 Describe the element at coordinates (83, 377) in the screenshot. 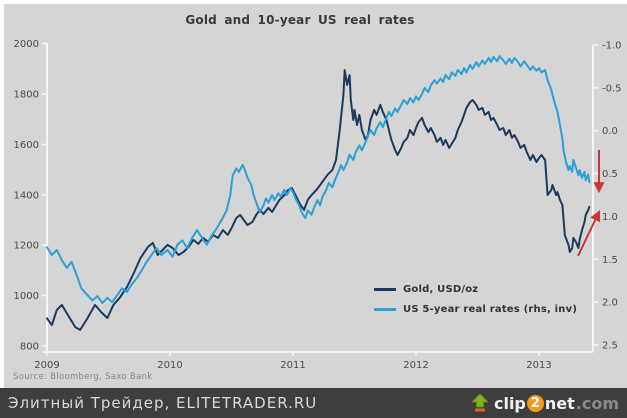

I see `source-note: Source: Bloomberg, Saxo Bank` at that location.